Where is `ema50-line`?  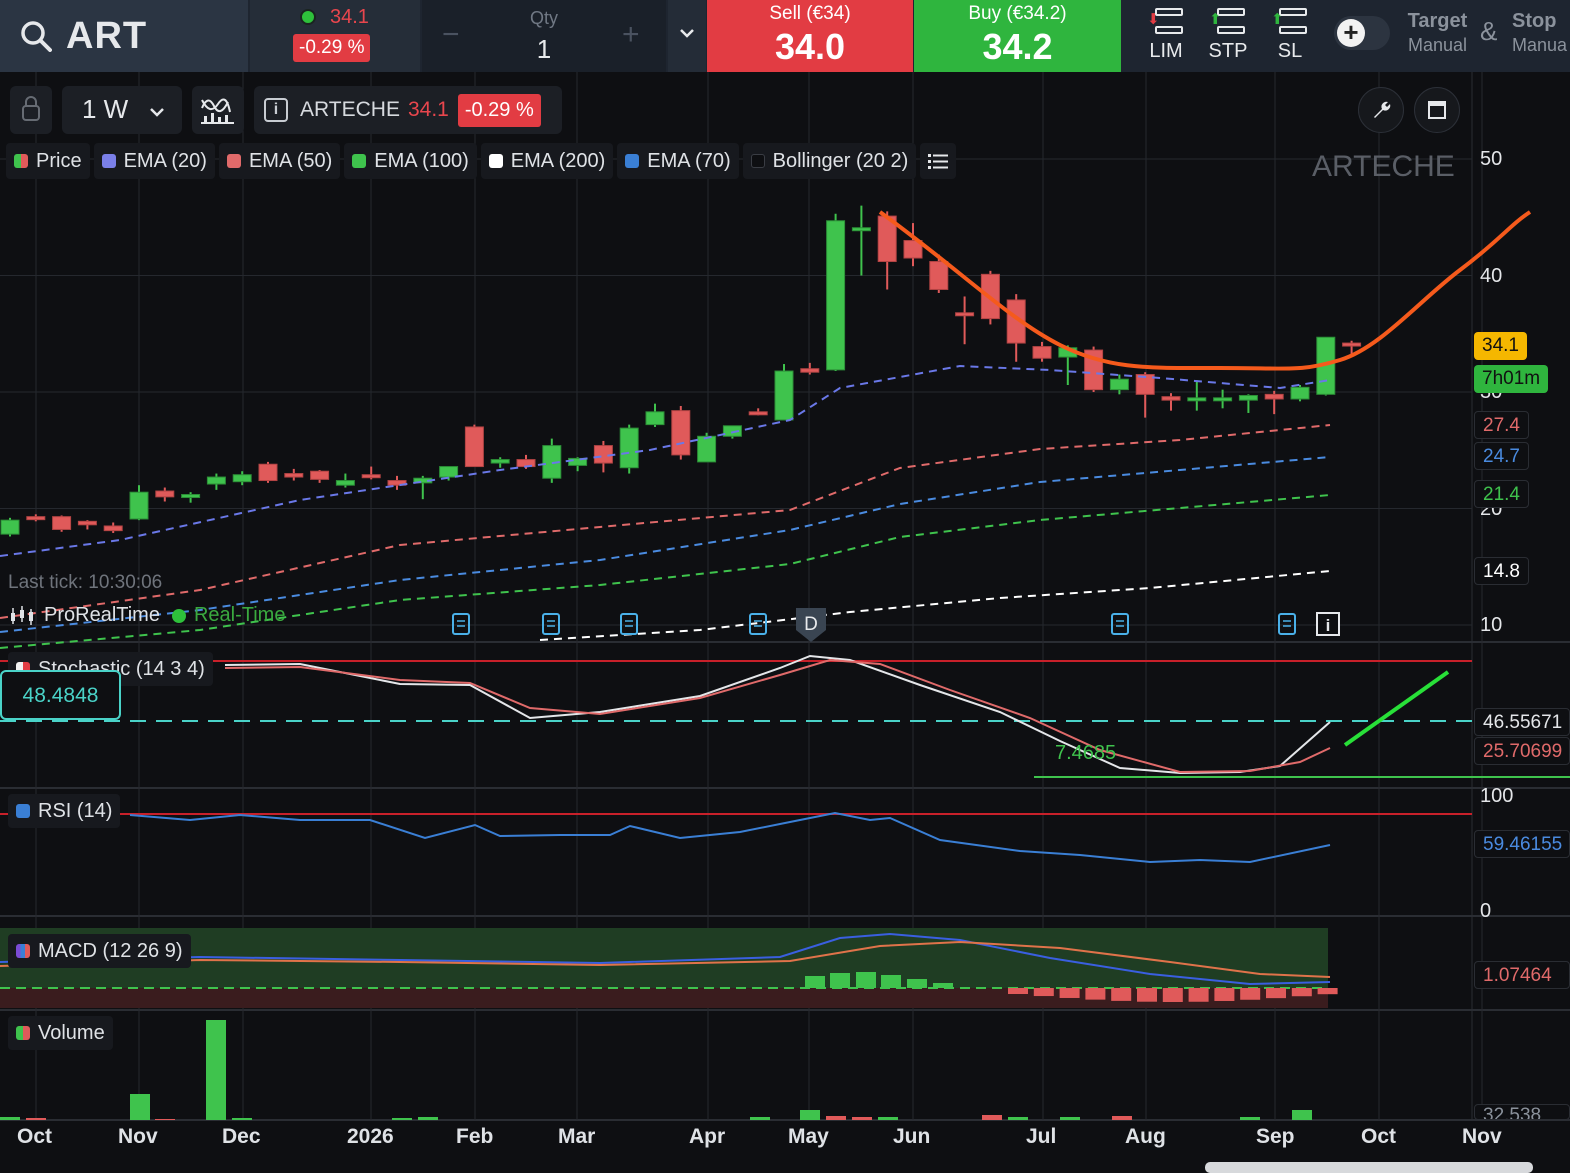 ema50-line is located at coordinates (665, 521).